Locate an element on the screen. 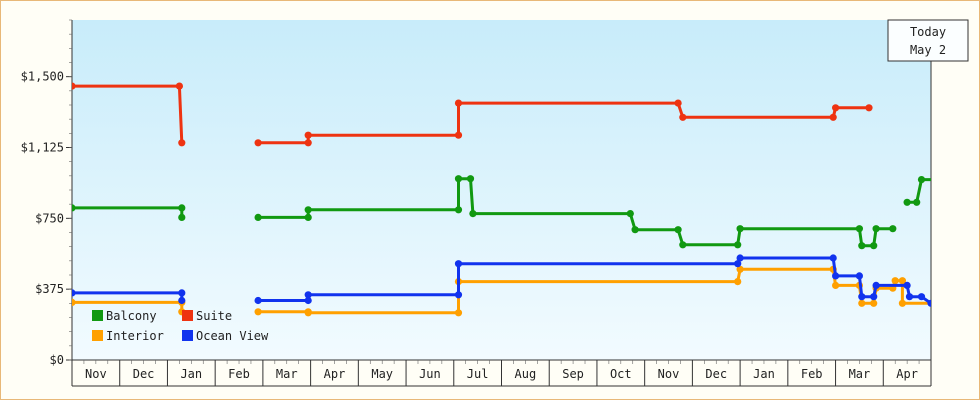  x-tick-label: Jul is located at coordinates (478, 374).